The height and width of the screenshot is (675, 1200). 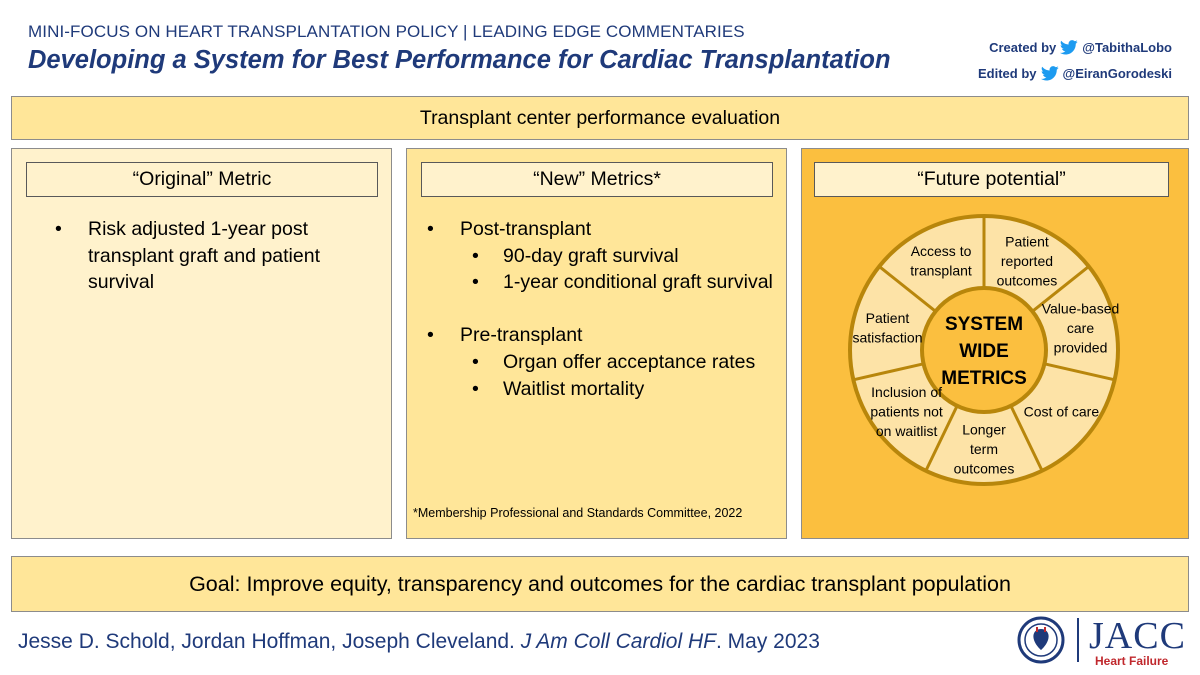 What do you see at coordinates (604, 389) in the screenshot?
I see `list-subitem: Waitlist mortality` at bounding box center [604, 389].